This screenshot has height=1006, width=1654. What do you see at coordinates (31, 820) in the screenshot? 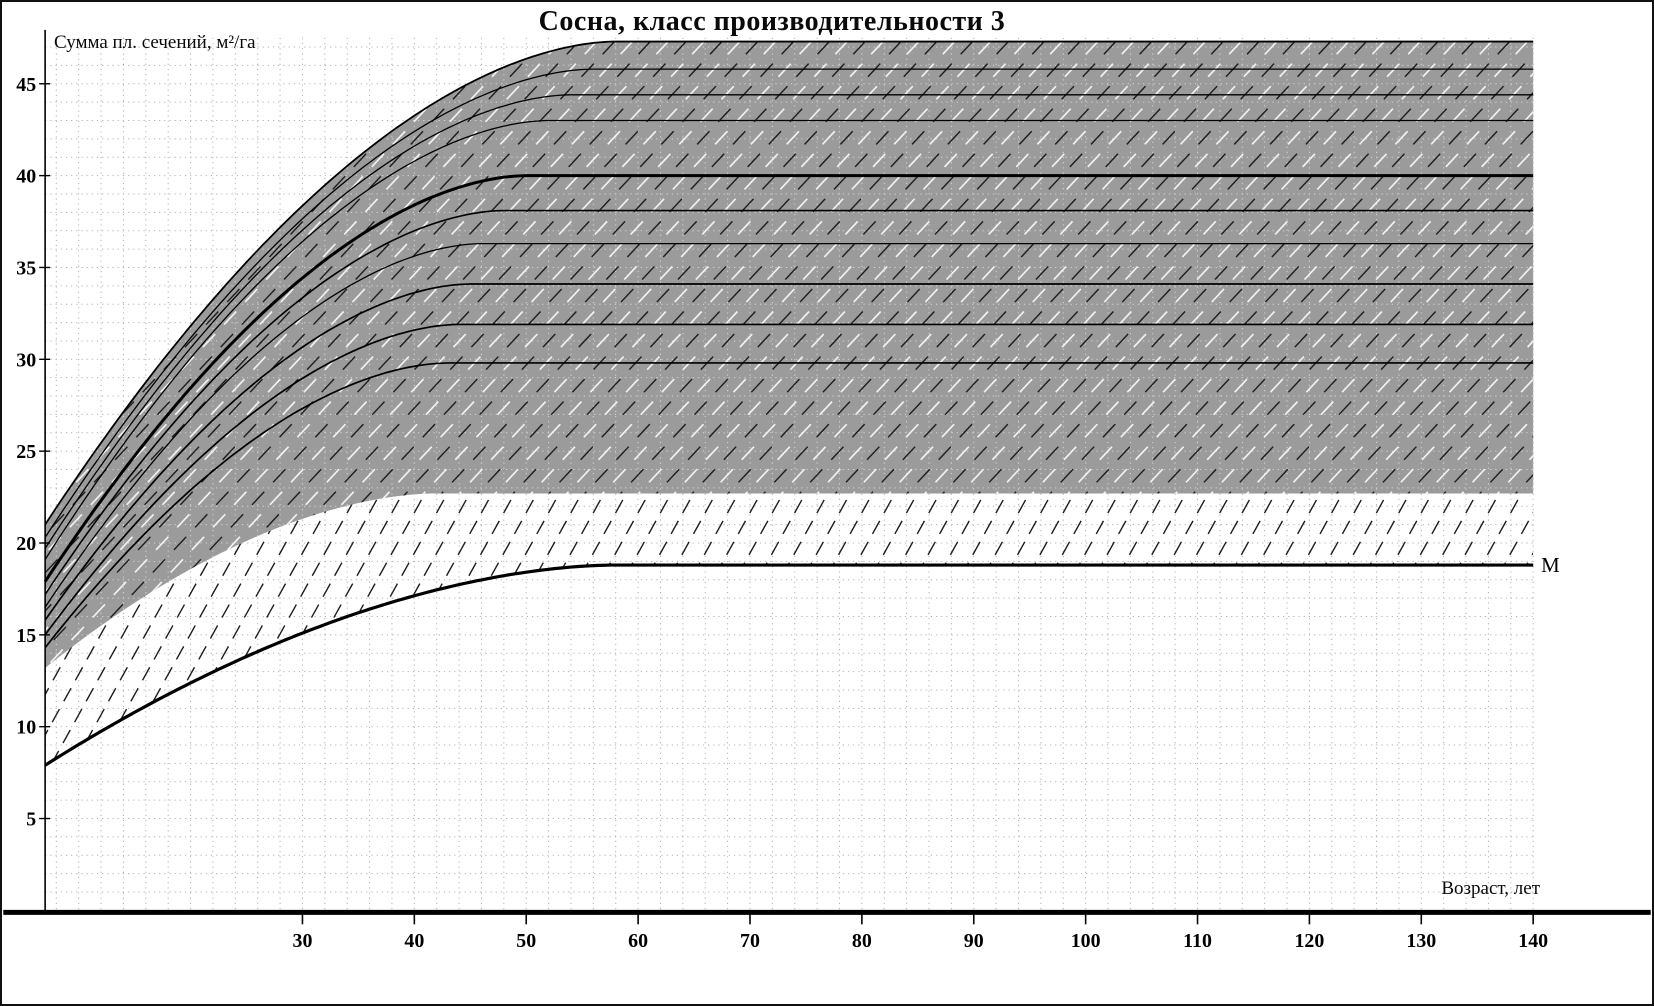
I see `y-tick-label: 5` at bounding box center [31, 820].